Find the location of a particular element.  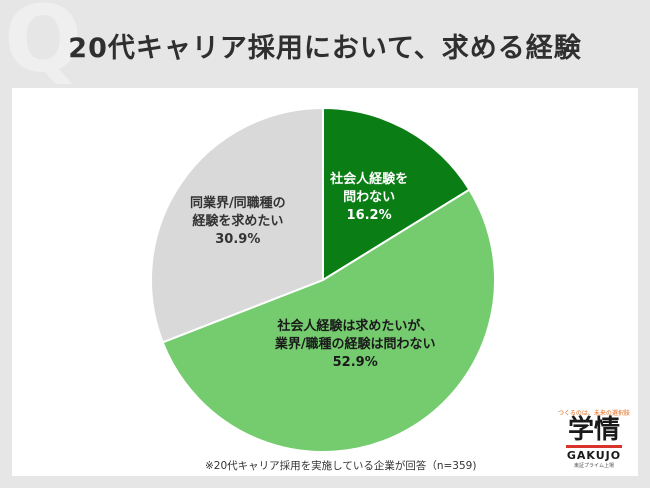

footnote: ※20代キャリア採用を実施している企業が回答（n=359) is located at coordinates (341, 466).